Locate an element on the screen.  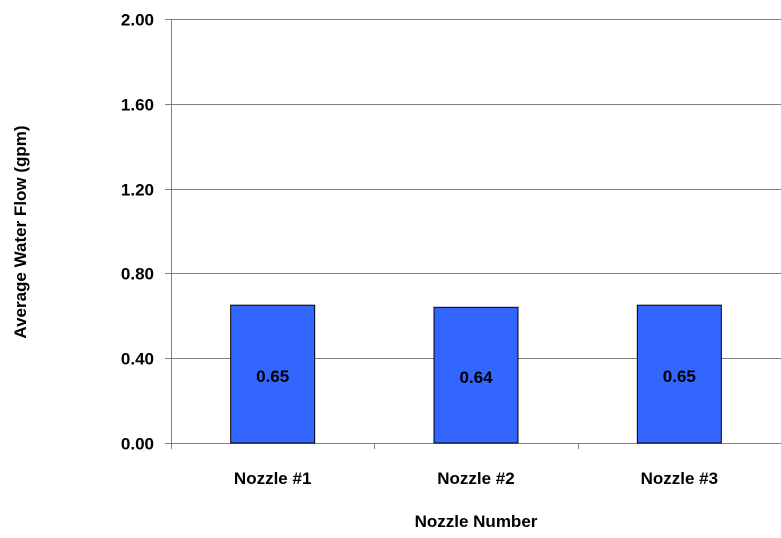
x-axis-title: Nozzle Number is located at coordinates (476, 521).